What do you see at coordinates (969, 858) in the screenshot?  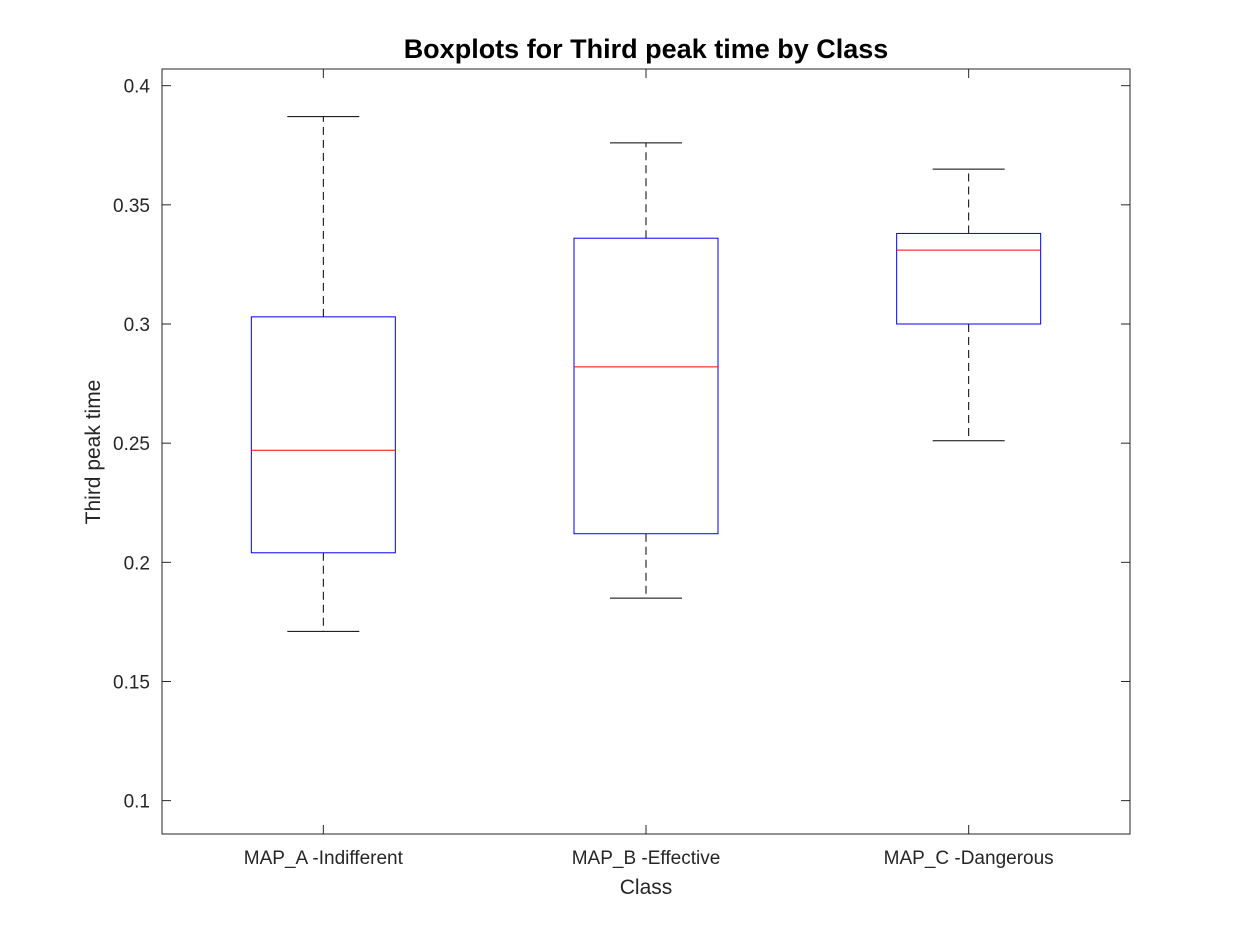 I see `x-tick-label: MAP_C -Dangerous` at bounding box center [969, 858].